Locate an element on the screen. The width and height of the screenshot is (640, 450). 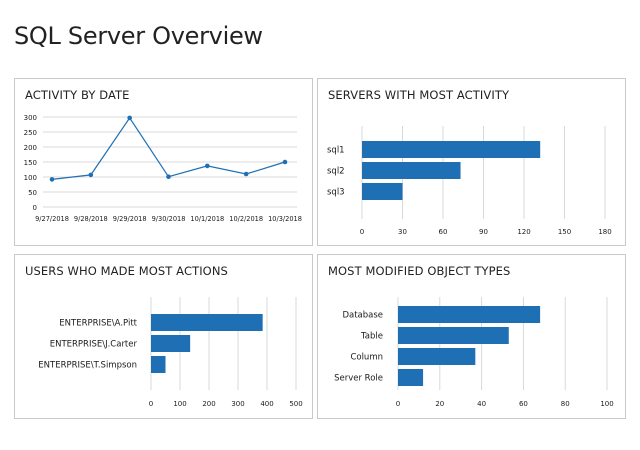
y-tick-label: 50 is located at coordinates (32, 193).